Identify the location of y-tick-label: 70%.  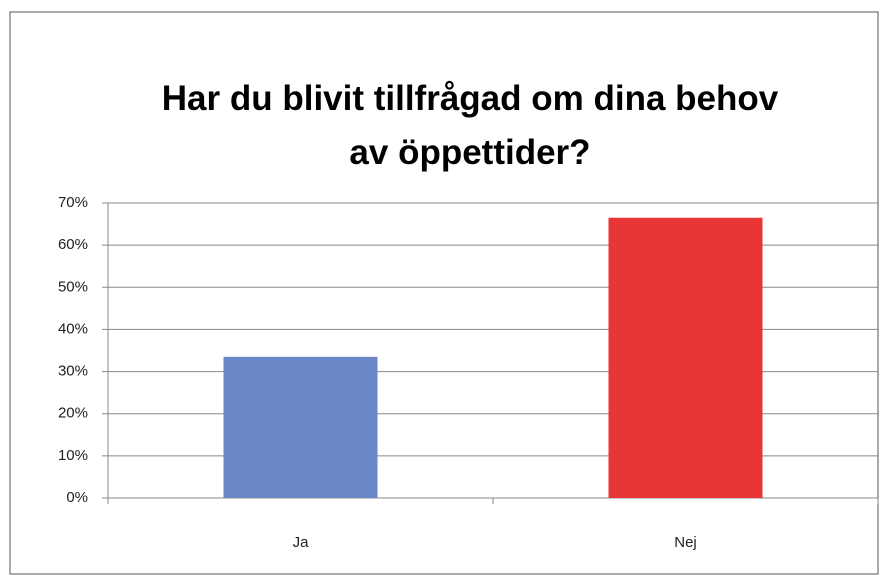
(73, 202).